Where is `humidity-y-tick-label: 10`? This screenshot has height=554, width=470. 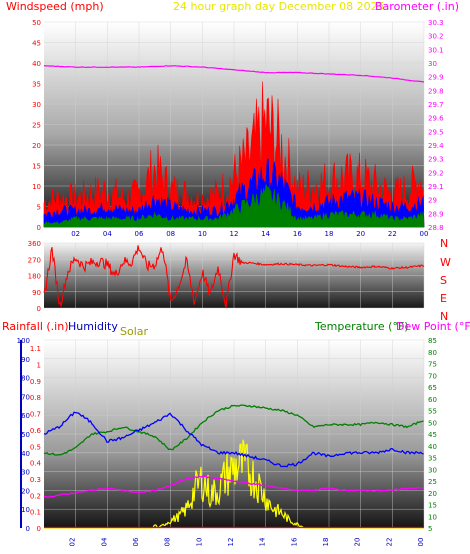
humidity-y-tick-label: 10 is located at coordinates (25, 510).